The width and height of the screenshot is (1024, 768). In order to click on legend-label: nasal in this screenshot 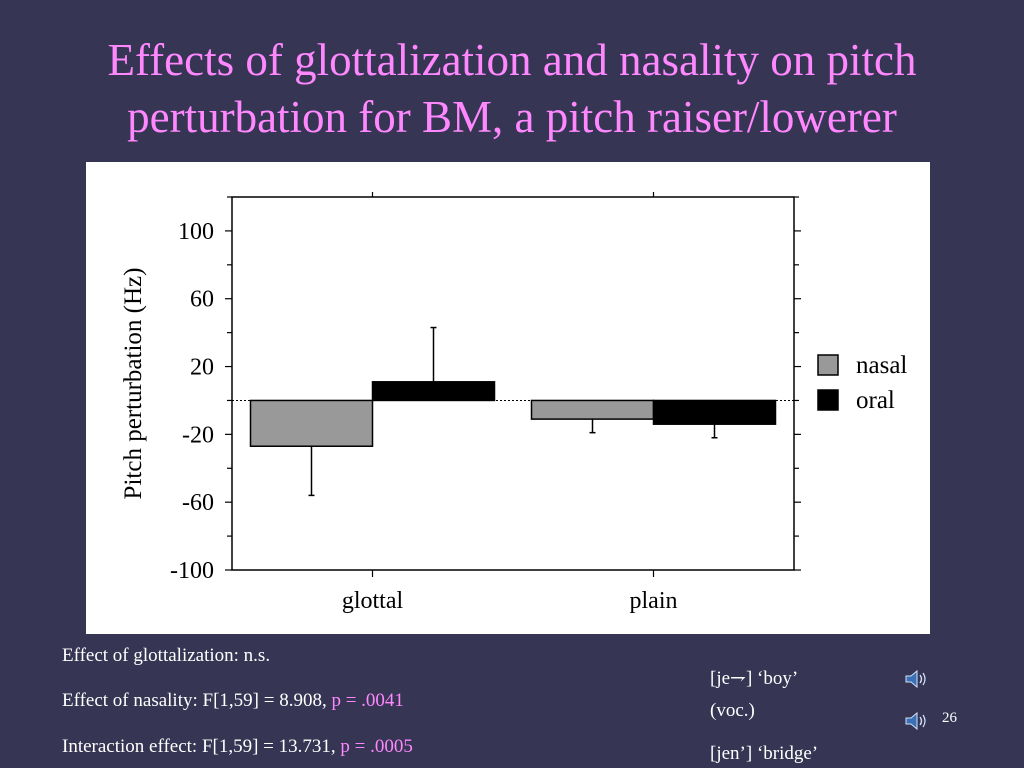, I will do `click(881, 365)`.